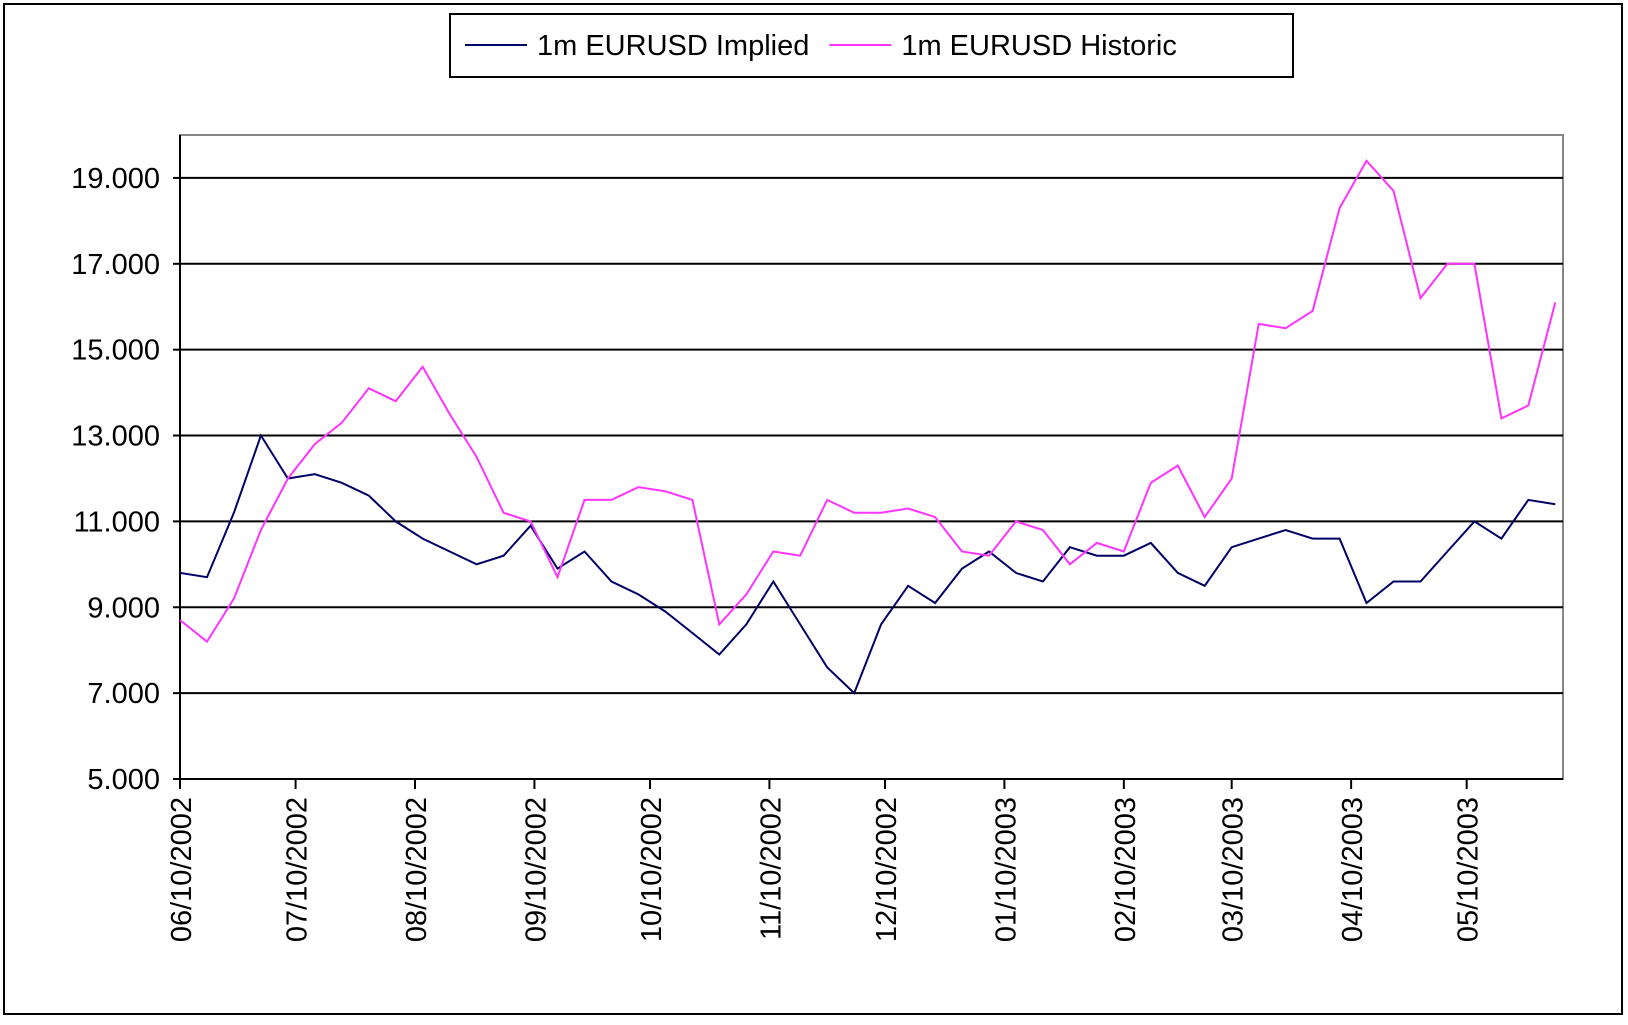 The height and width of the screenshot is (1025, 1628). I want to click on x-tick-label: 12/10/2002, so click(887, 869).